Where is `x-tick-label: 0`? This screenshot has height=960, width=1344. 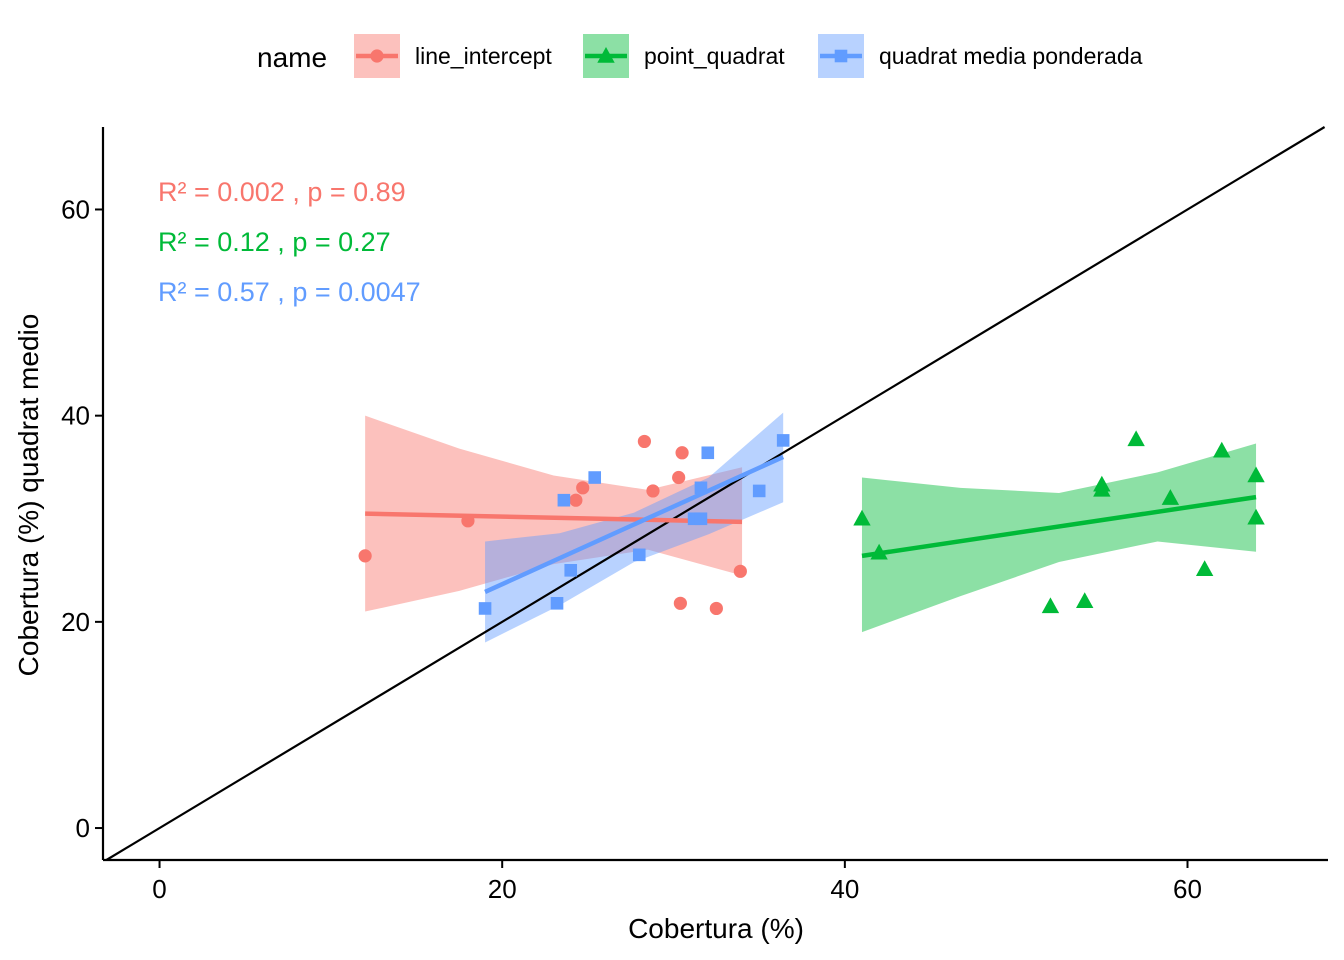
x-tick-label: 0 is located at coordinates (159, 889).